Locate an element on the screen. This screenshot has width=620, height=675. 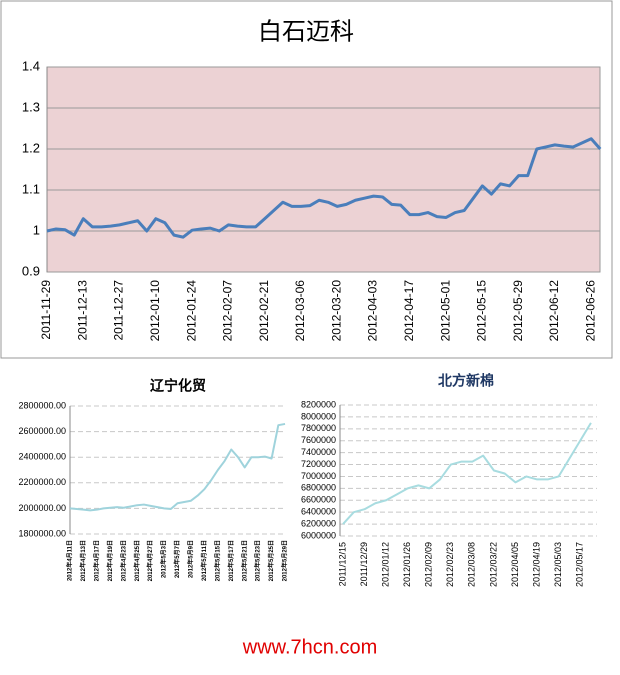
y-tick-label: 0.9 is located at coordinates (31, 270).